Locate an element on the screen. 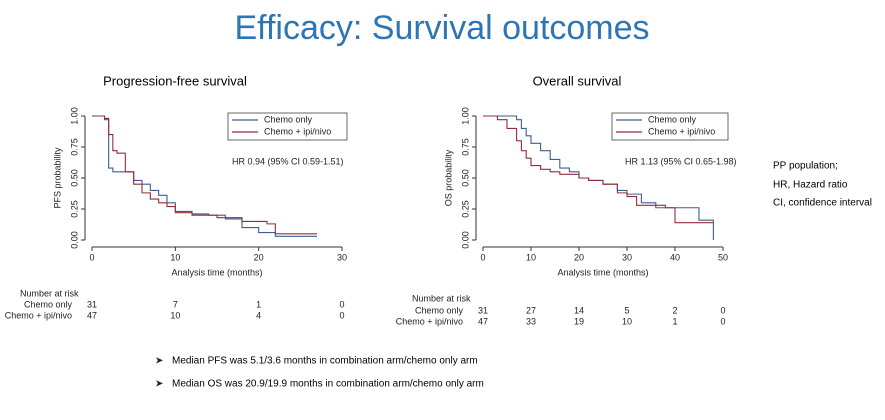 This screenshot has height=420, width=885. note: HR, Hazard ratio is located at coordinates (810, 185).